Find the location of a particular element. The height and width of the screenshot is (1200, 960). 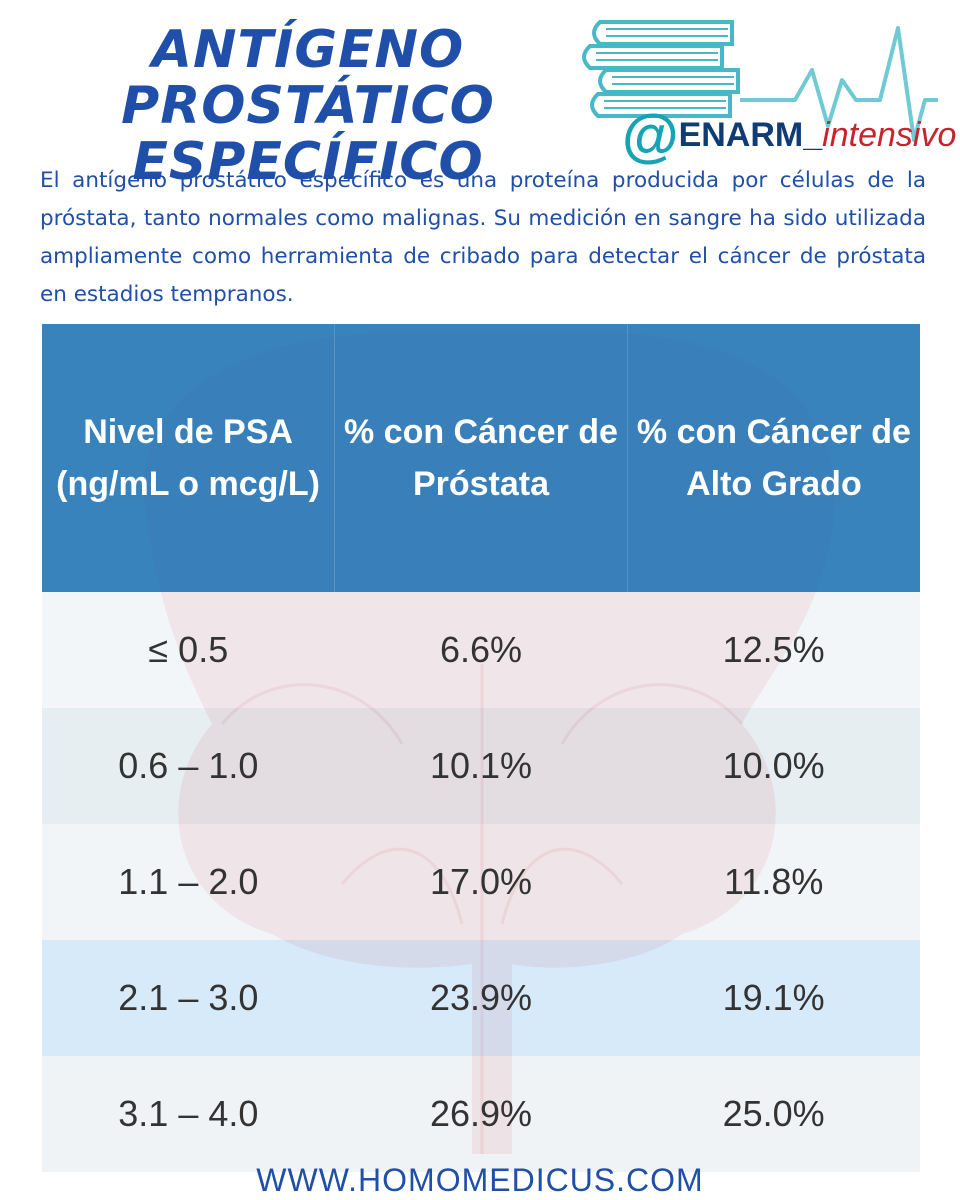

logo-main-text: ENARM is located at coordinates (741, 135).